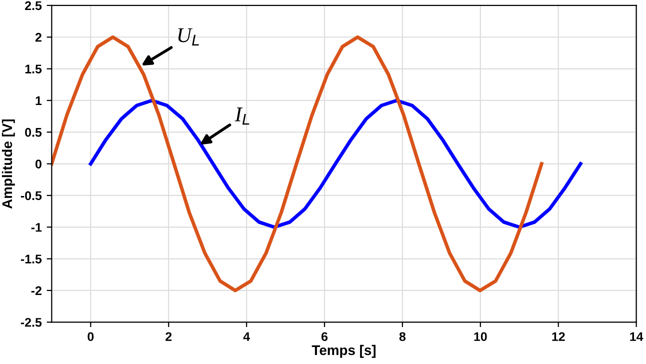 This screenshot has width=646, height=364. I want to click on x-tick-label: 6, so click(324, 337).